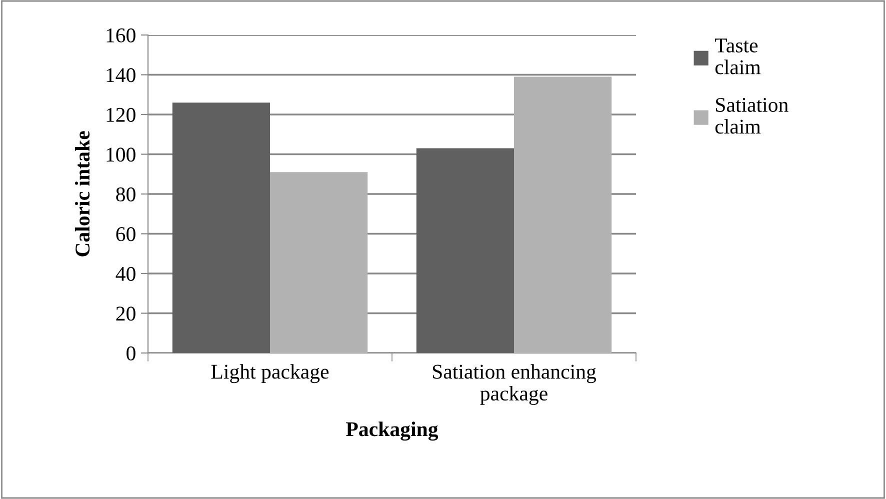 The image size is (886, 499). Describe the element at coordinates (121, 75) in the screenshot. I see `y-tick-label: 140` at that location.